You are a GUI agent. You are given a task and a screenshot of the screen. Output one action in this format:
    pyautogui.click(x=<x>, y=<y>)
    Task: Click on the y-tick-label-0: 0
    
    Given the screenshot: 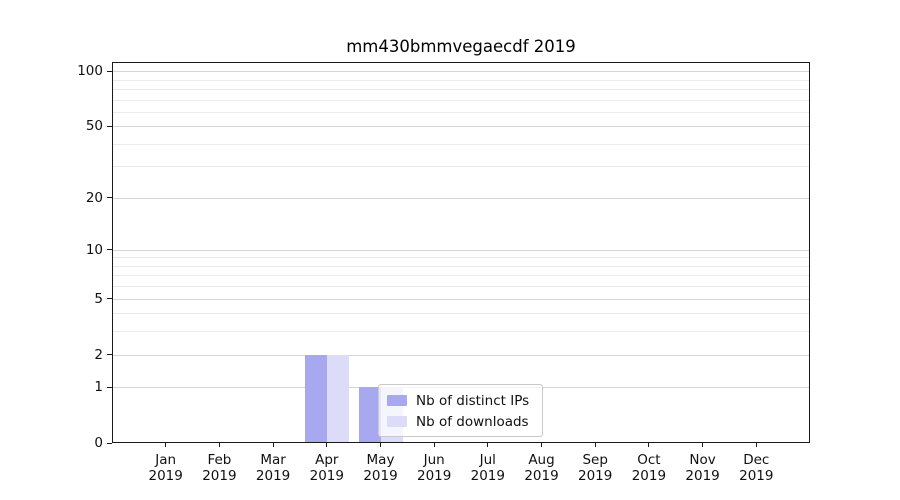 What is the action you would take?
    pyautogui.click(x=98, y=443)
    